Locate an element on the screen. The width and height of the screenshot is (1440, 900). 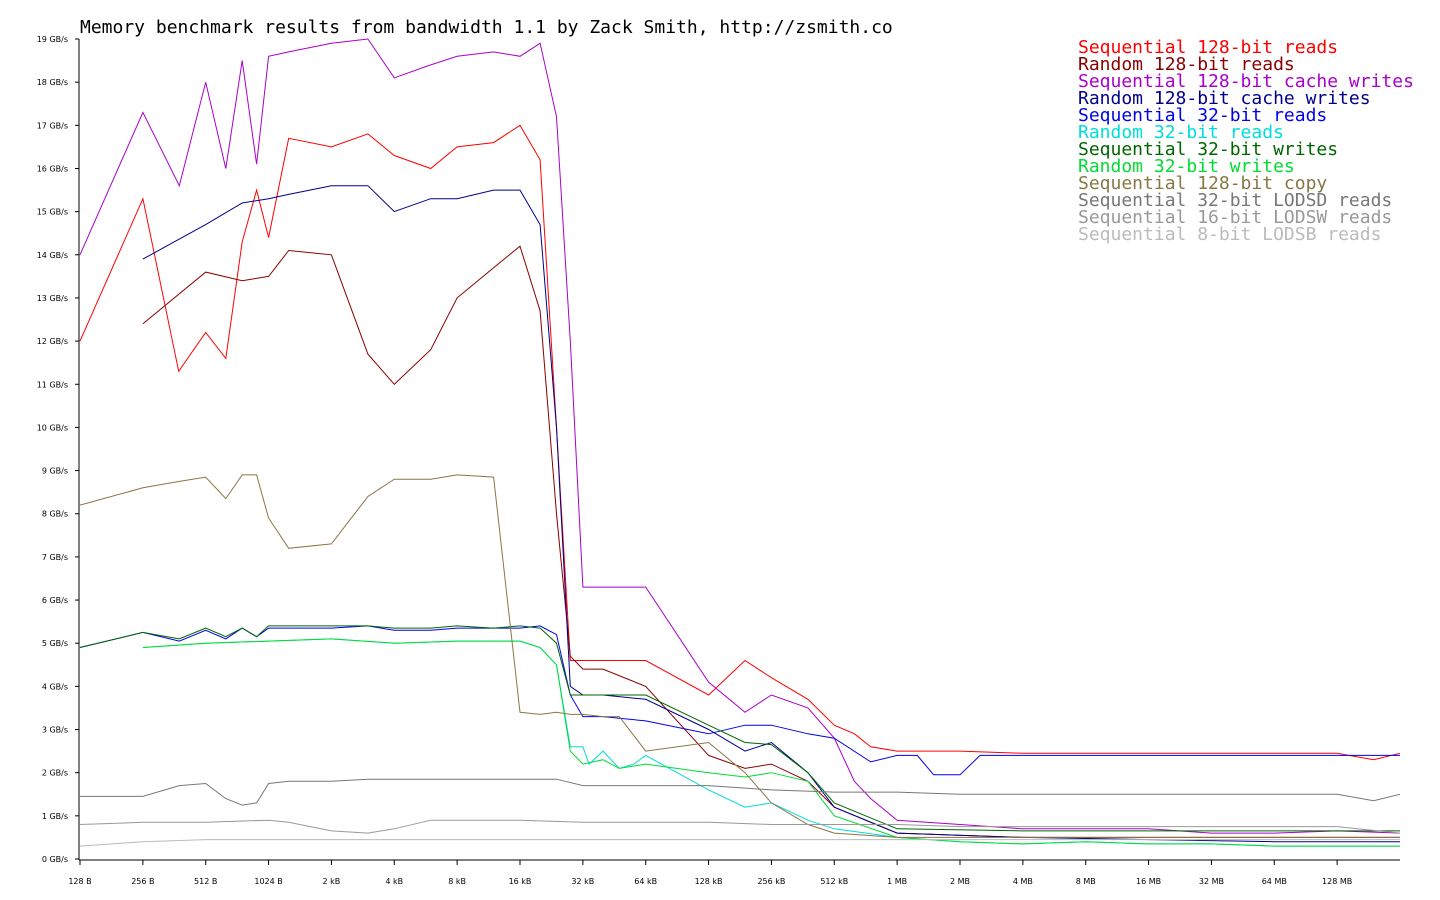
y-tick-label: 16 GB/s is located at coordinates (52, 168).